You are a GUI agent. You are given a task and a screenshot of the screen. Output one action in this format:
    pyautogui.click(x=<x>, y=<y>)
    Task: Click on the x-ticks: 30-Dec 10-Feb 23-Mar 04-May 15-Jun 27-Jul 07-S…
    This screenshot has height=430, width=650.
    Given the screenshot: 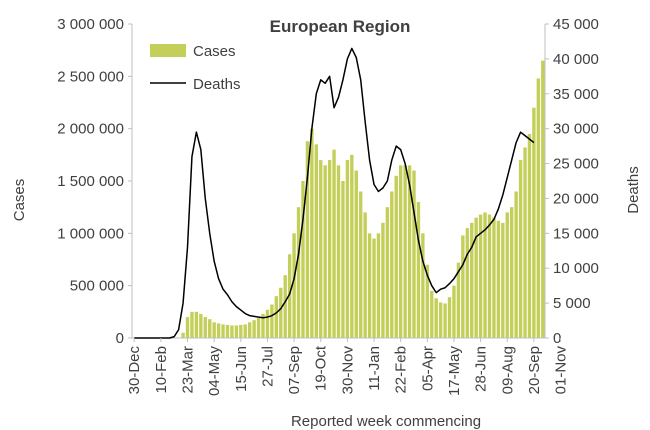 What is the action you would take?
    pyautogui.click(x=348, y=367)
    